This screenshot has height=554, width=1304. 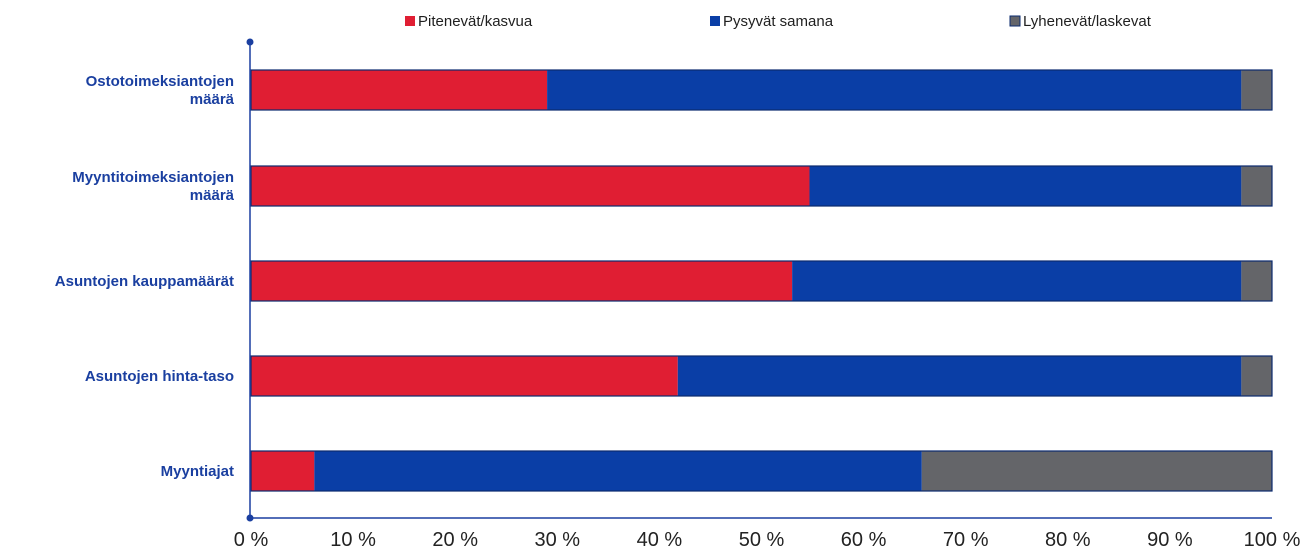 I want to click on category-label-line: Asuntojen hinta-taso, so click(x=159, y=376).